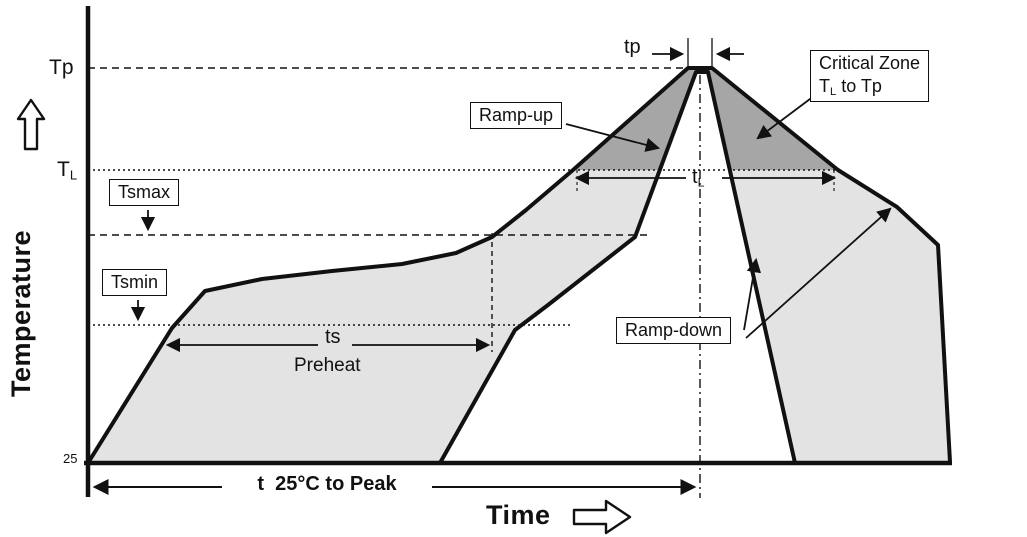 The width and height of the screenshot is (1027, 537). I want to click on ts-duration-label: ts, so click(333, 337).